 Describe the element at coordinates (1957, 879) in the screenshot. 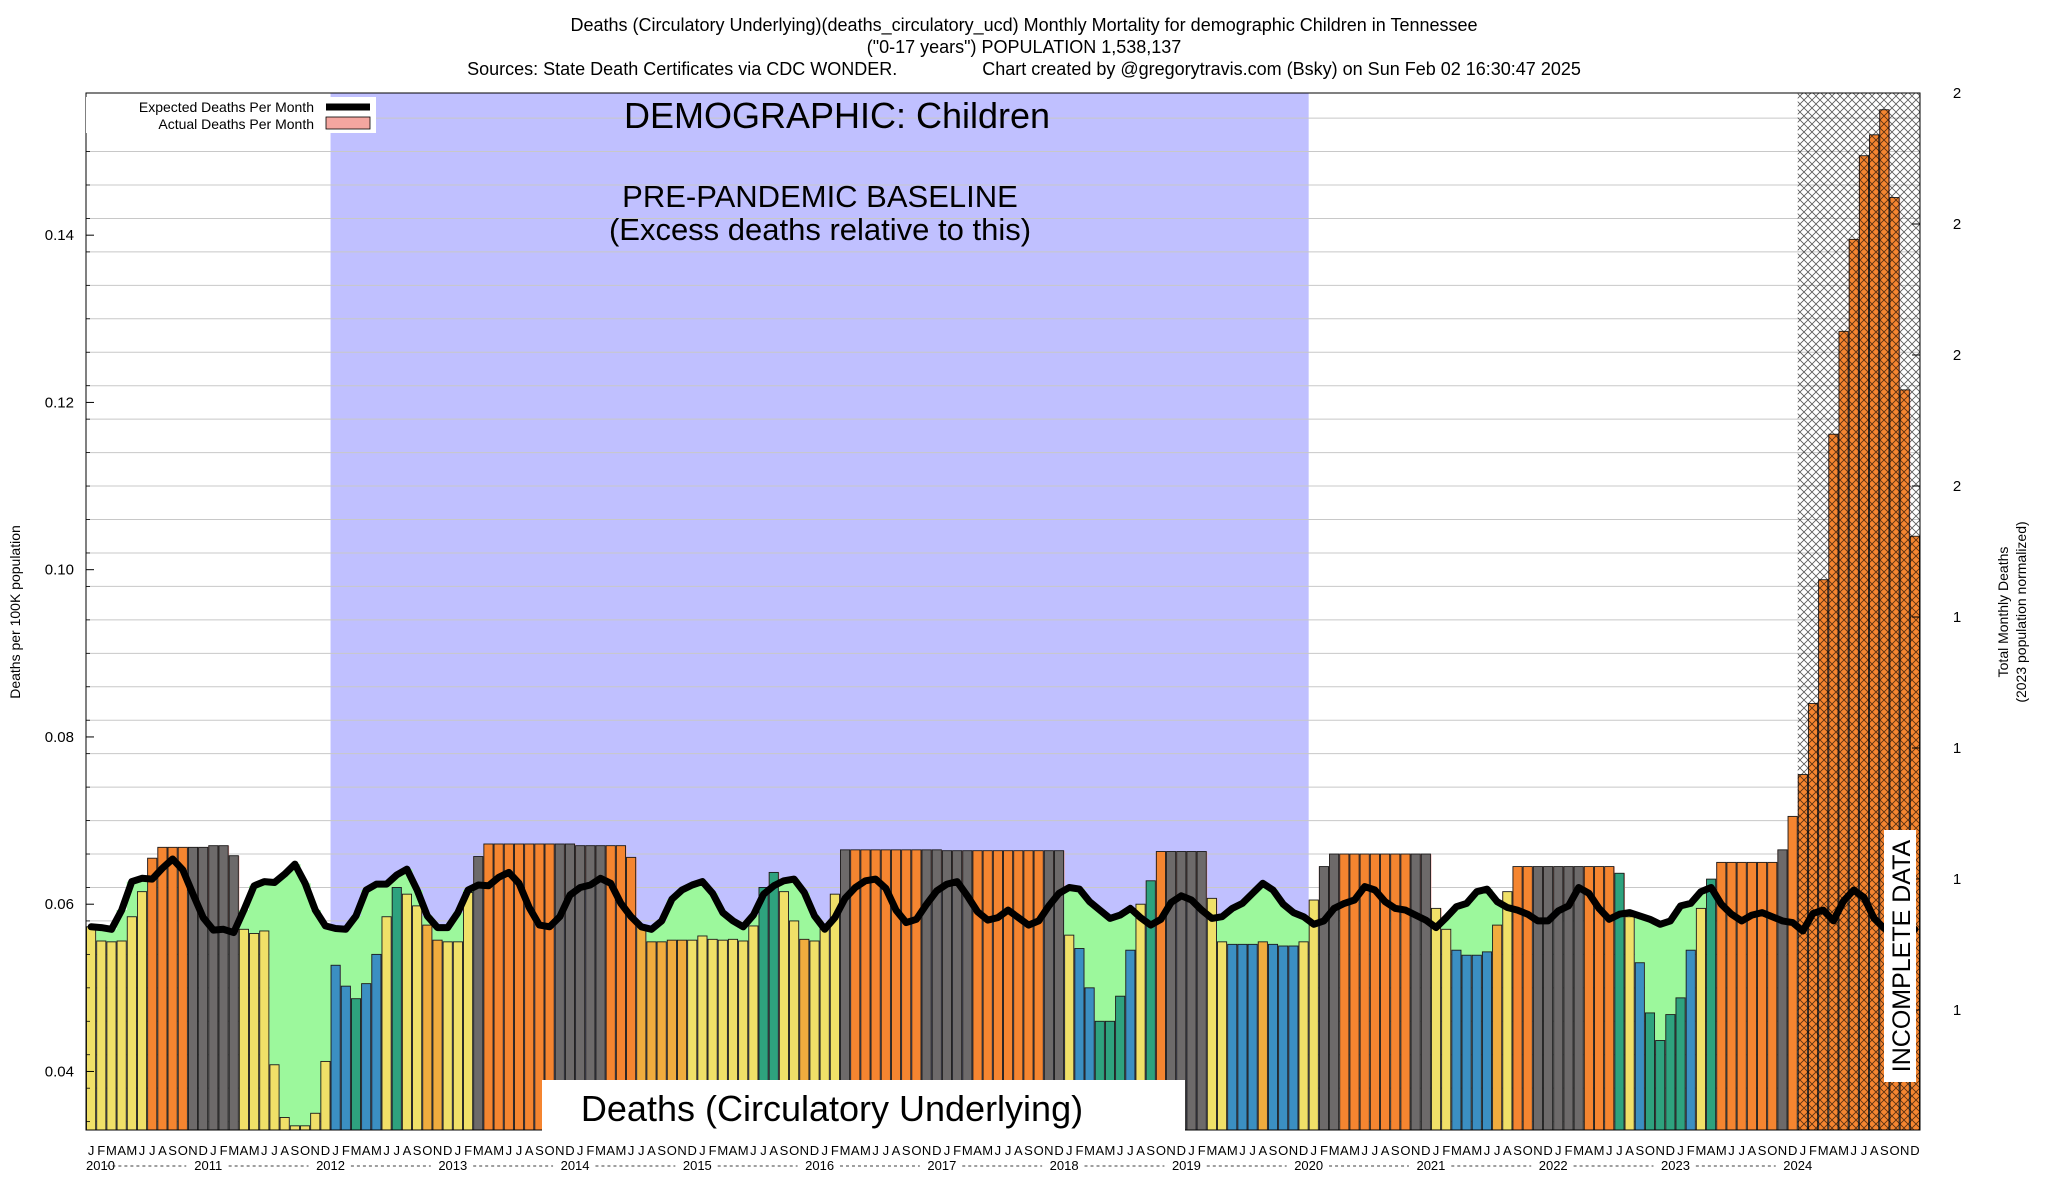

I see `right-tick-label: 1` at that location.